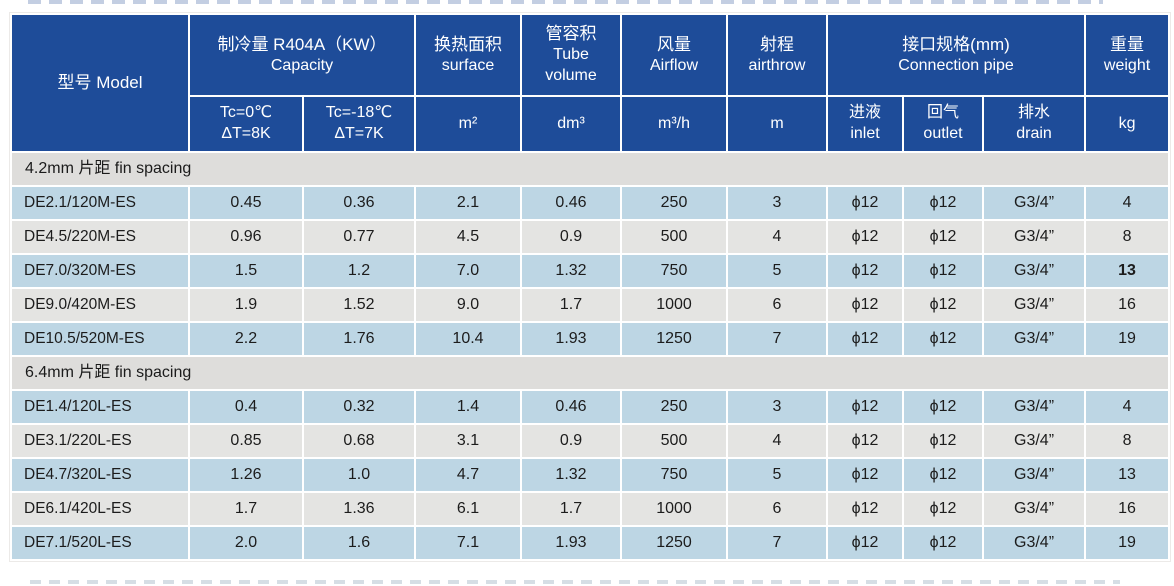 Image resolution: width=1174 pixels, height=586 pixels. What do you see at coordinates (777, 237) in the screenshot?
I see `cell-airthrow: 4` at bounding box center [777, 237].